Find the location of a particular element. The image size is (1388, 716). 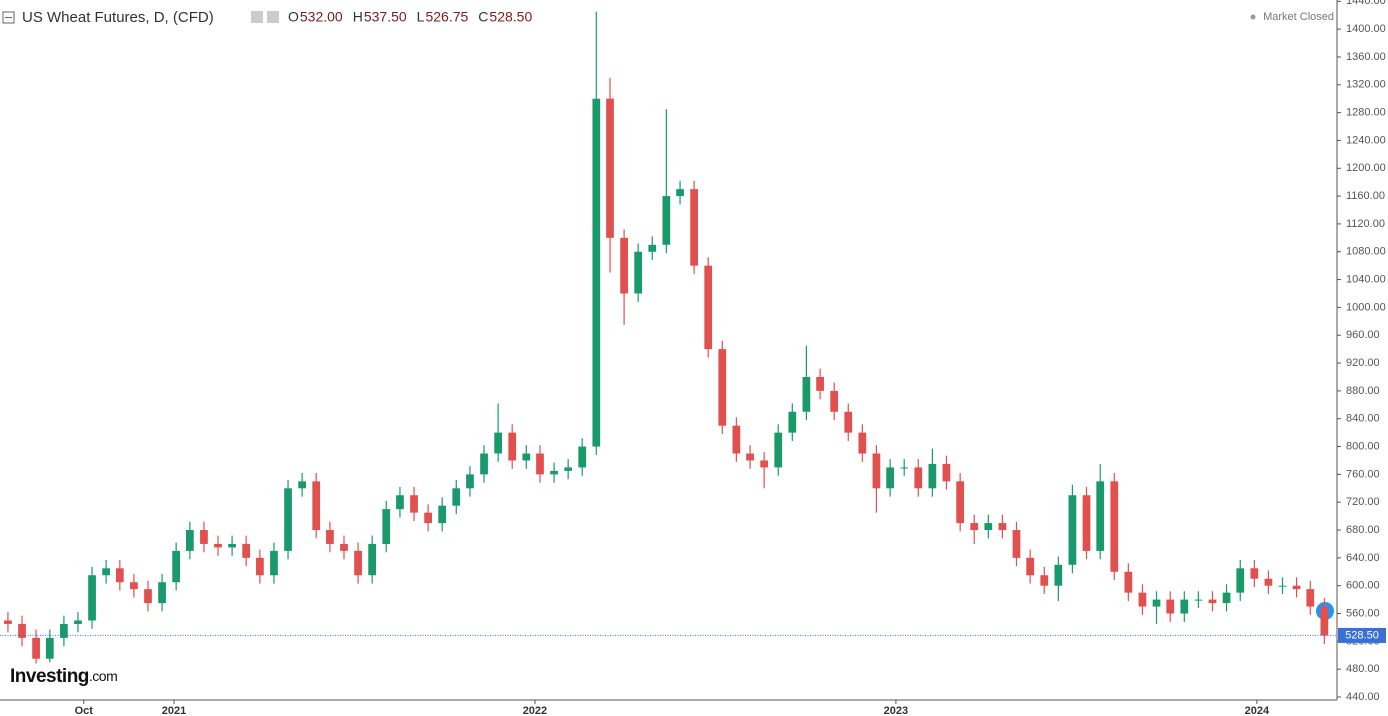

y-tick-label: 800.00 is located at coordinates (1363, 446).